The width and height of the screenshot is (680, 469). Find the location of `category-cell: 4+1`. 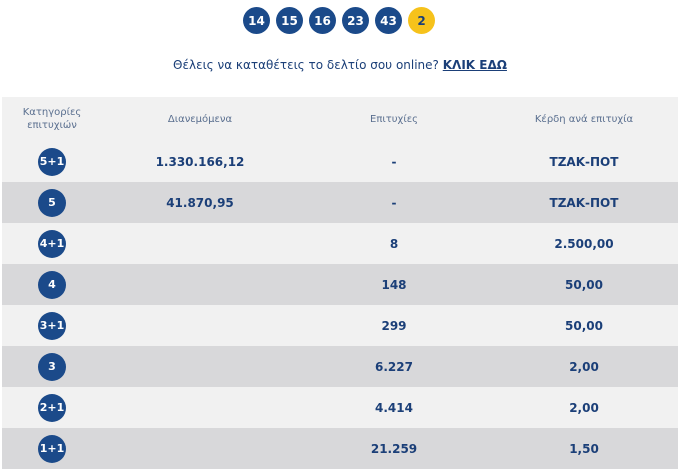

category-cell: 4+1 is located at coordinates (52, 243).